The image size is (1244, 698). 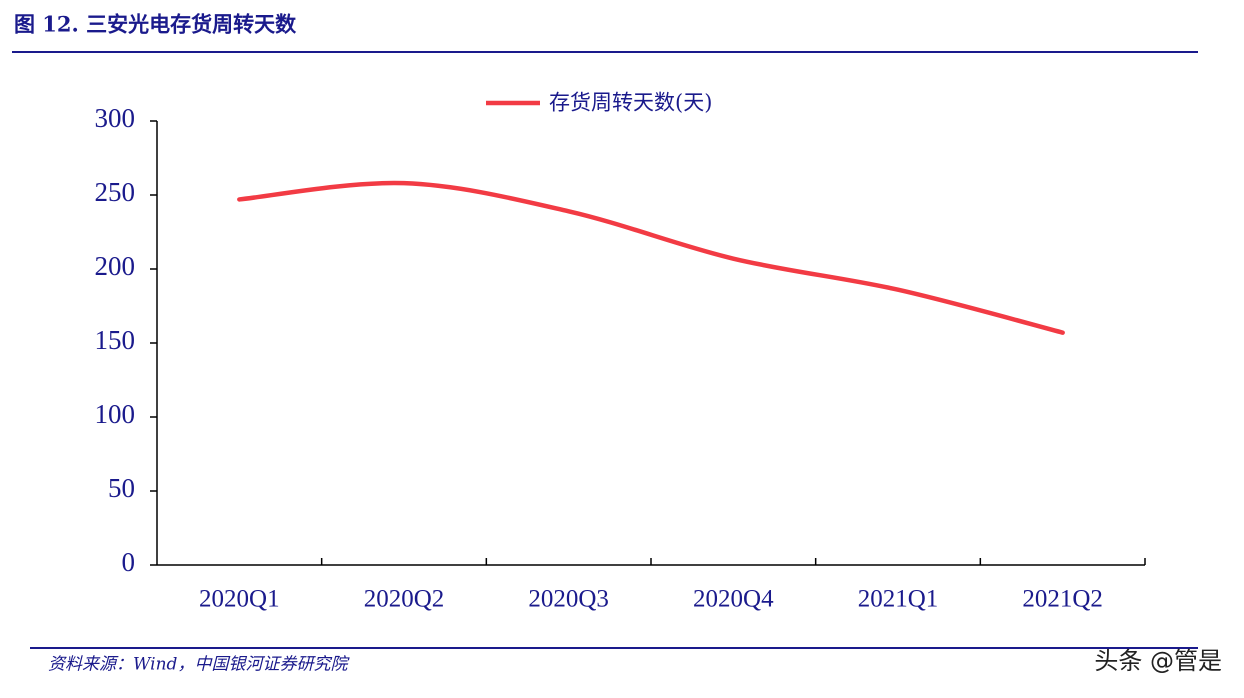 I want to click on watermark: 头条 @管是, so click(x=1158, y=661).